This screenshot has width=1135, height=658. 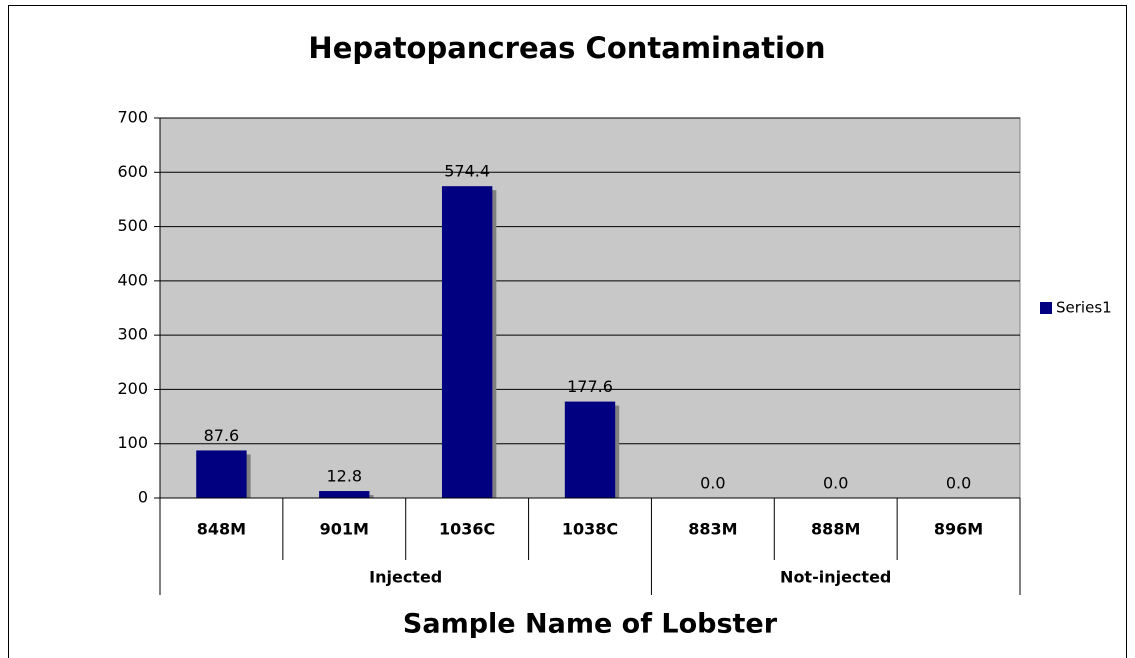 I want to click on data-label: 574.4, so click(x=467, y=171).